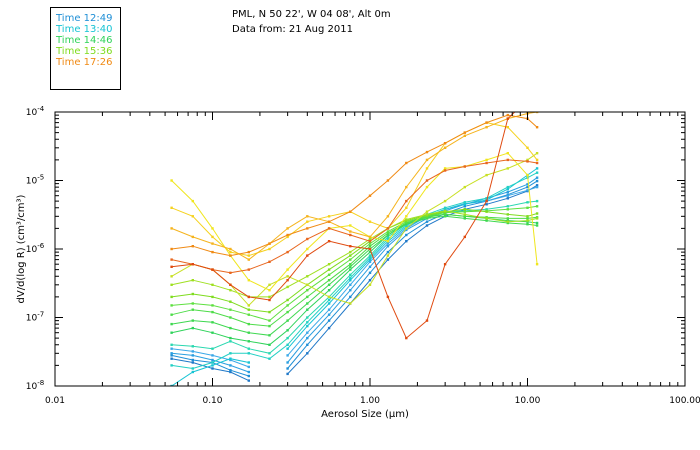 This screenshot has height=450, width=700. Describe the element at coordinates (365, 414) in the screenshot. I see `x-axis-title: Aerosol Size (µm)` at that location.